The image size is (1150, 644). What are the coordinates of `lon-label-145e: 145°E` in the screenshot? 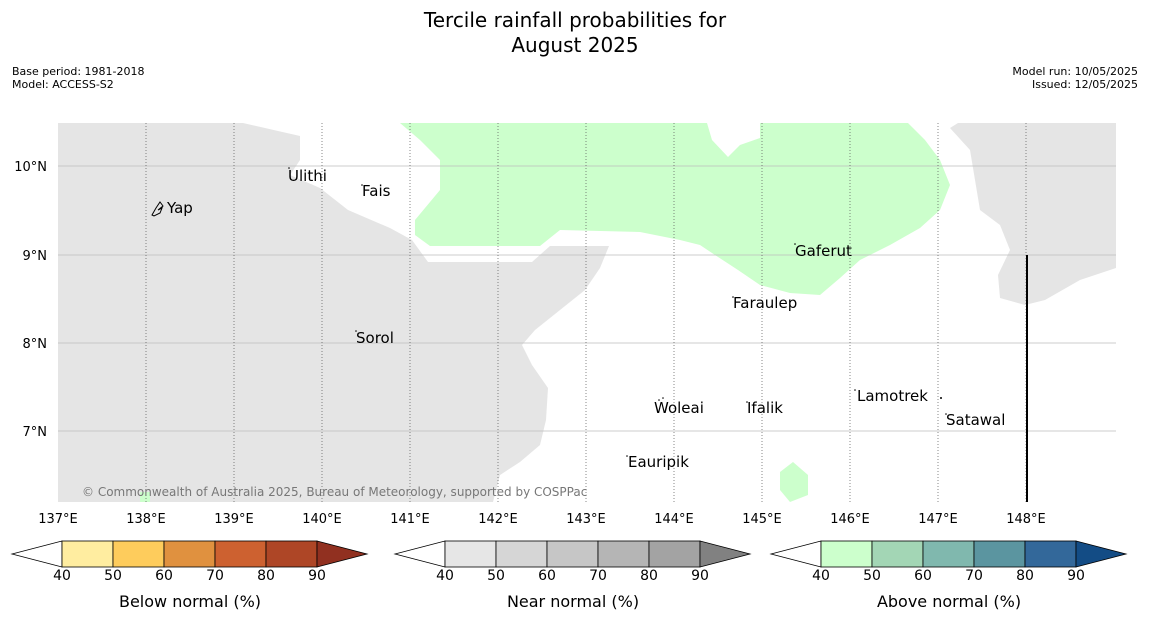 It's located at (762, 519).